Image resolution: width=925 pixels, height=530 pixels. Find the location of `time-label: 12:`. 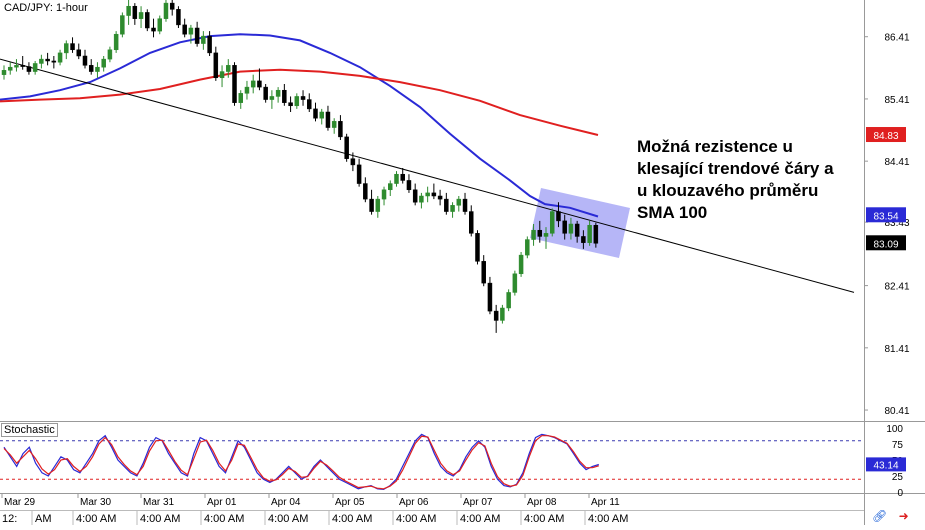

time-label: 12: is located at coordinates (9, 519).